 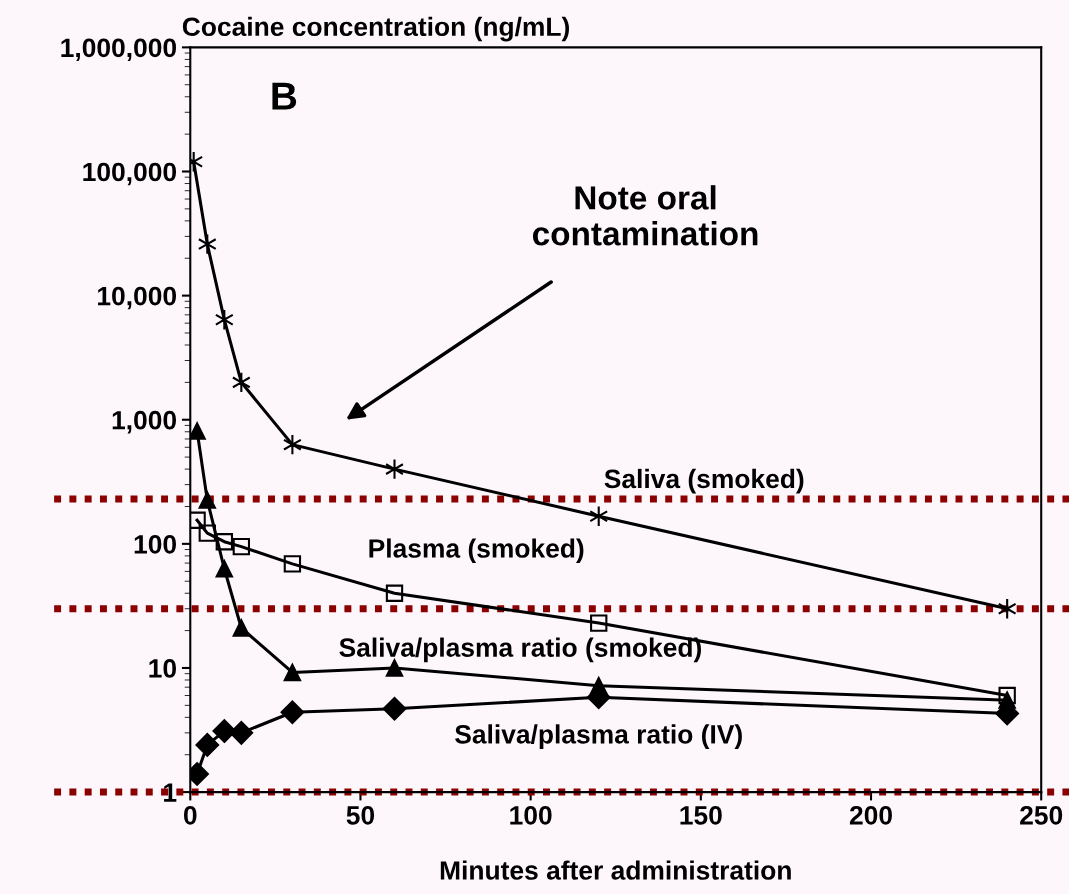 I want to click on x-tick-label: 100, so click(x=531, y=815).